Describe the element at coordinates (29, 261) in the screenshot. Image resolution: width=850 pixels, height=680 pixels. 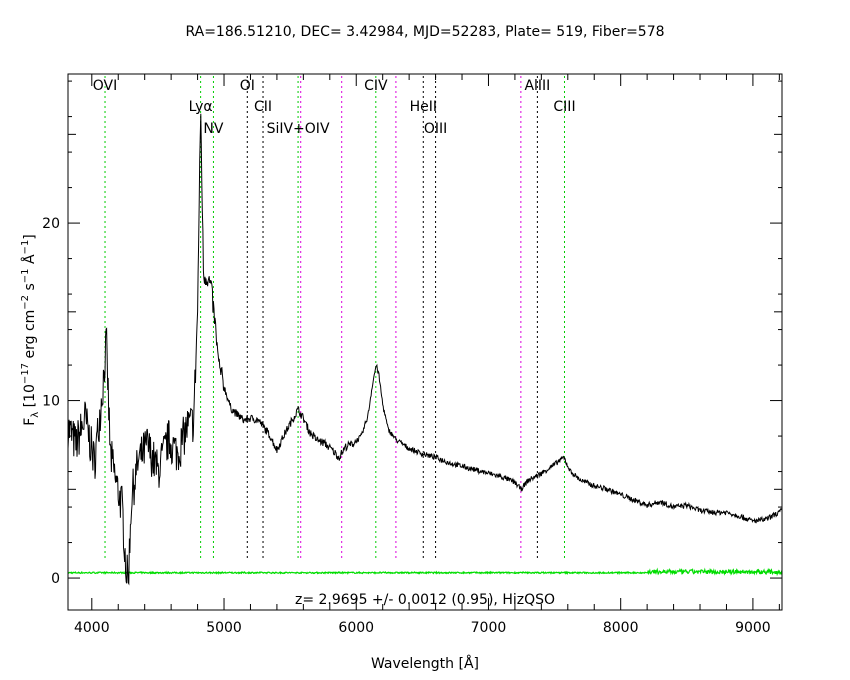
I see `y-label-mid3: Å` at that location.